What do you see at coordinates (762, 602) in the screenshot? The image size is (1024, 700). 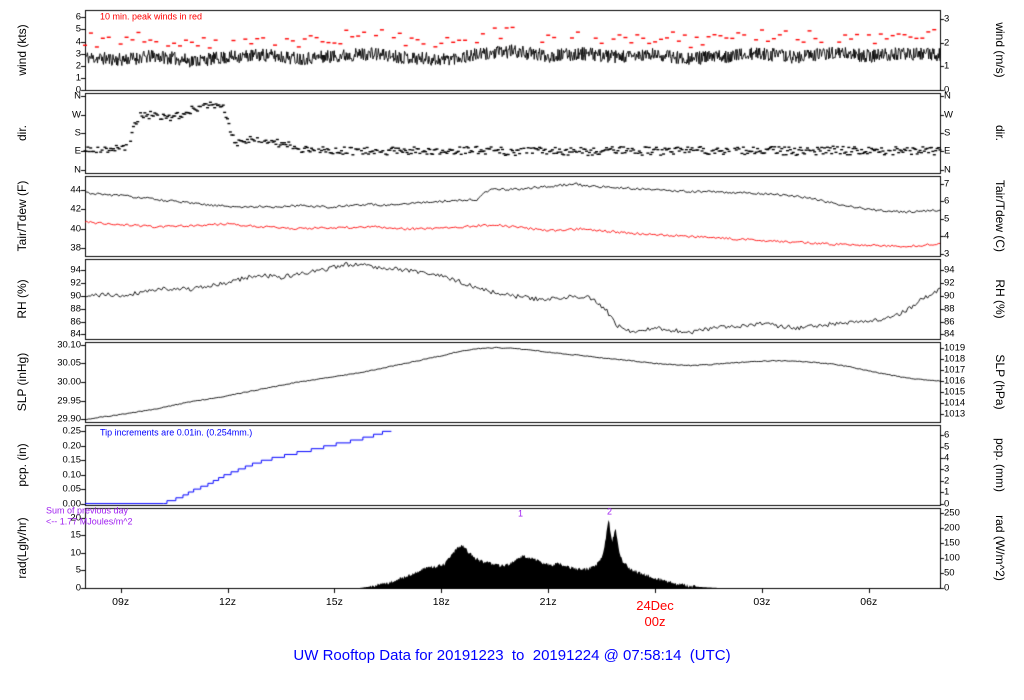 I see `x-tick-label: 03z` at bounding box center [762, 602].